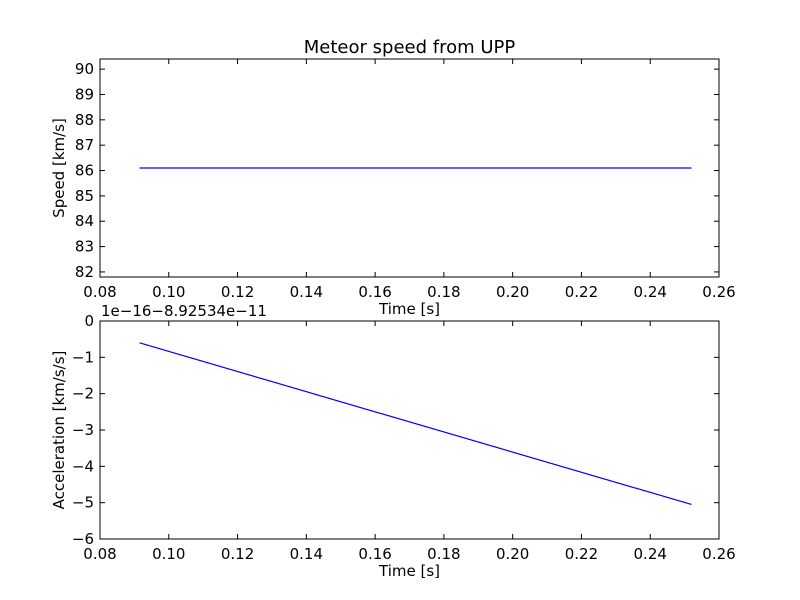  What do you see at coordinates (83, 503) in the screenshot?
I see `y-tick-label: −5` at bounding box center [83, 503].